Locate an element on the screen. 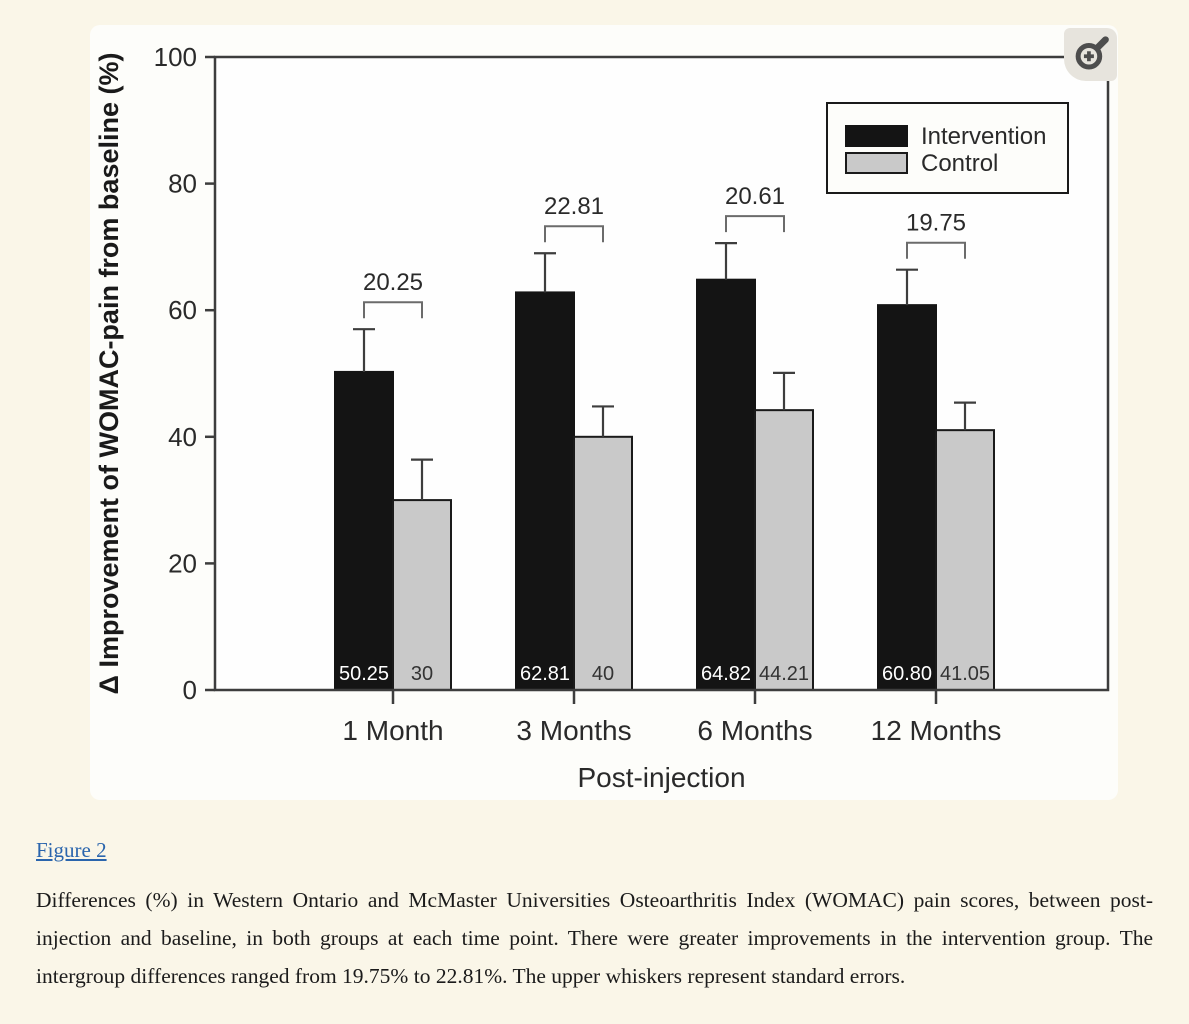  bar-value-label: 62.81 is located at coordinates (545, 674).